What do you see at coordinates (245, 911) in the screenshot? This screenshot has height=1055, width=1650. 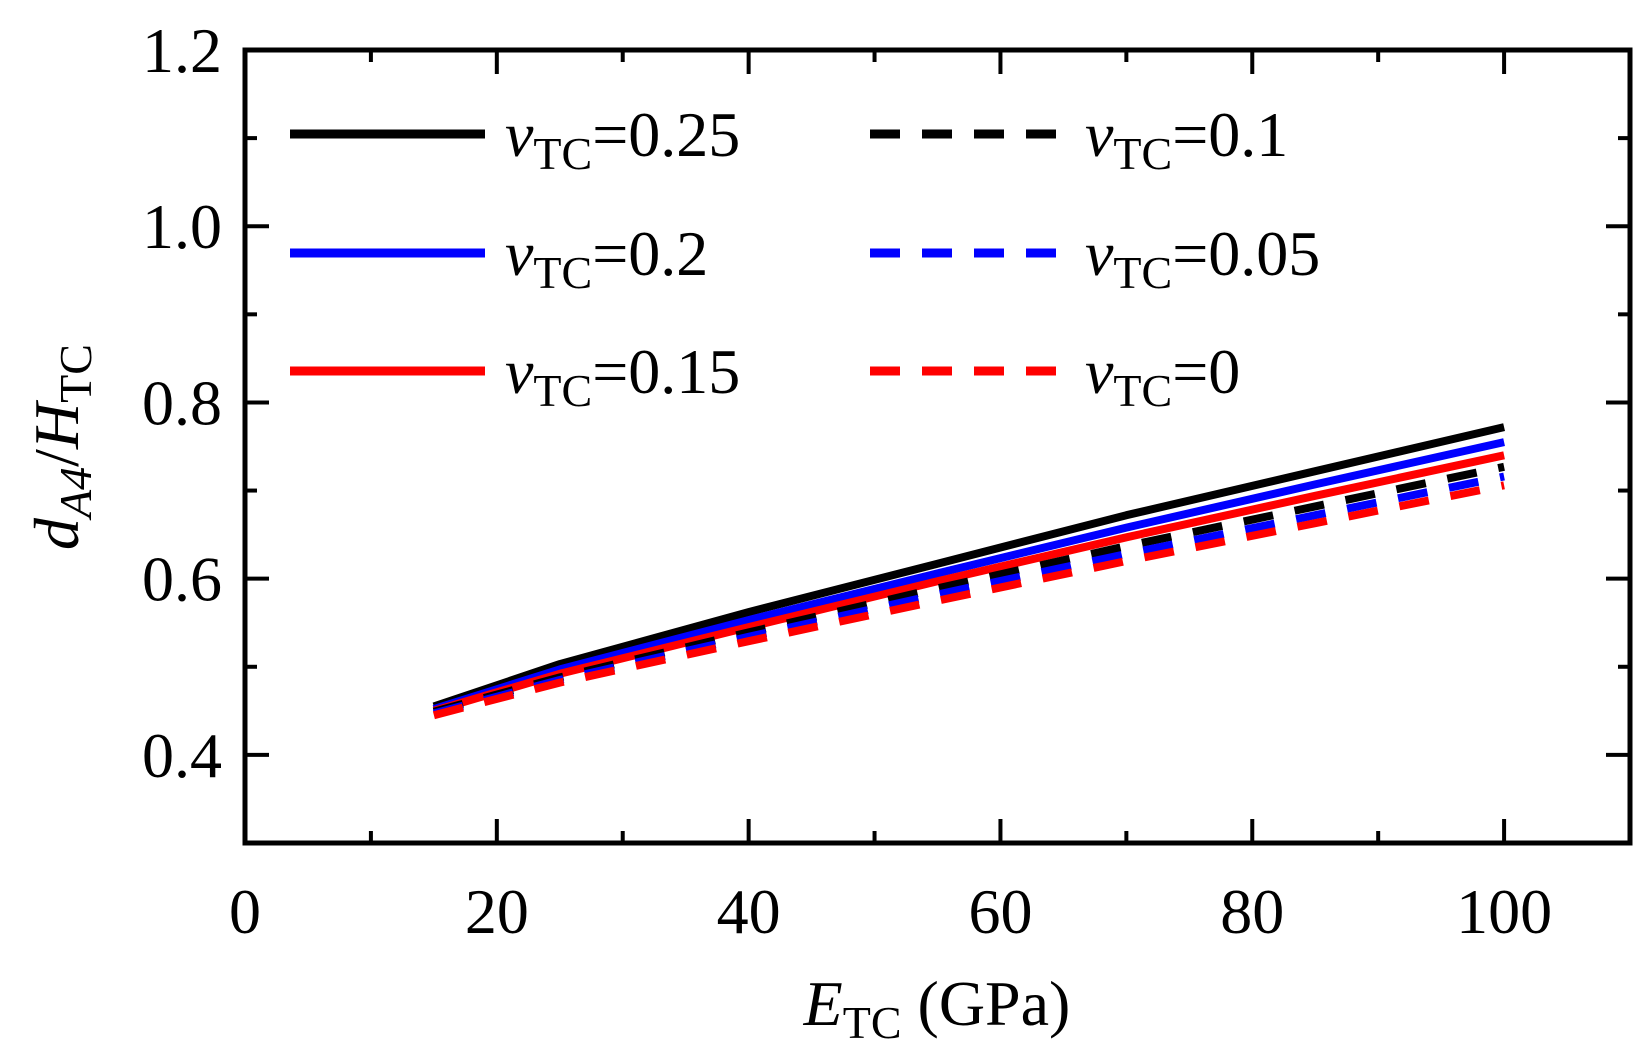 I see `x-tick-label: 0` at bounding box center [245, 911].